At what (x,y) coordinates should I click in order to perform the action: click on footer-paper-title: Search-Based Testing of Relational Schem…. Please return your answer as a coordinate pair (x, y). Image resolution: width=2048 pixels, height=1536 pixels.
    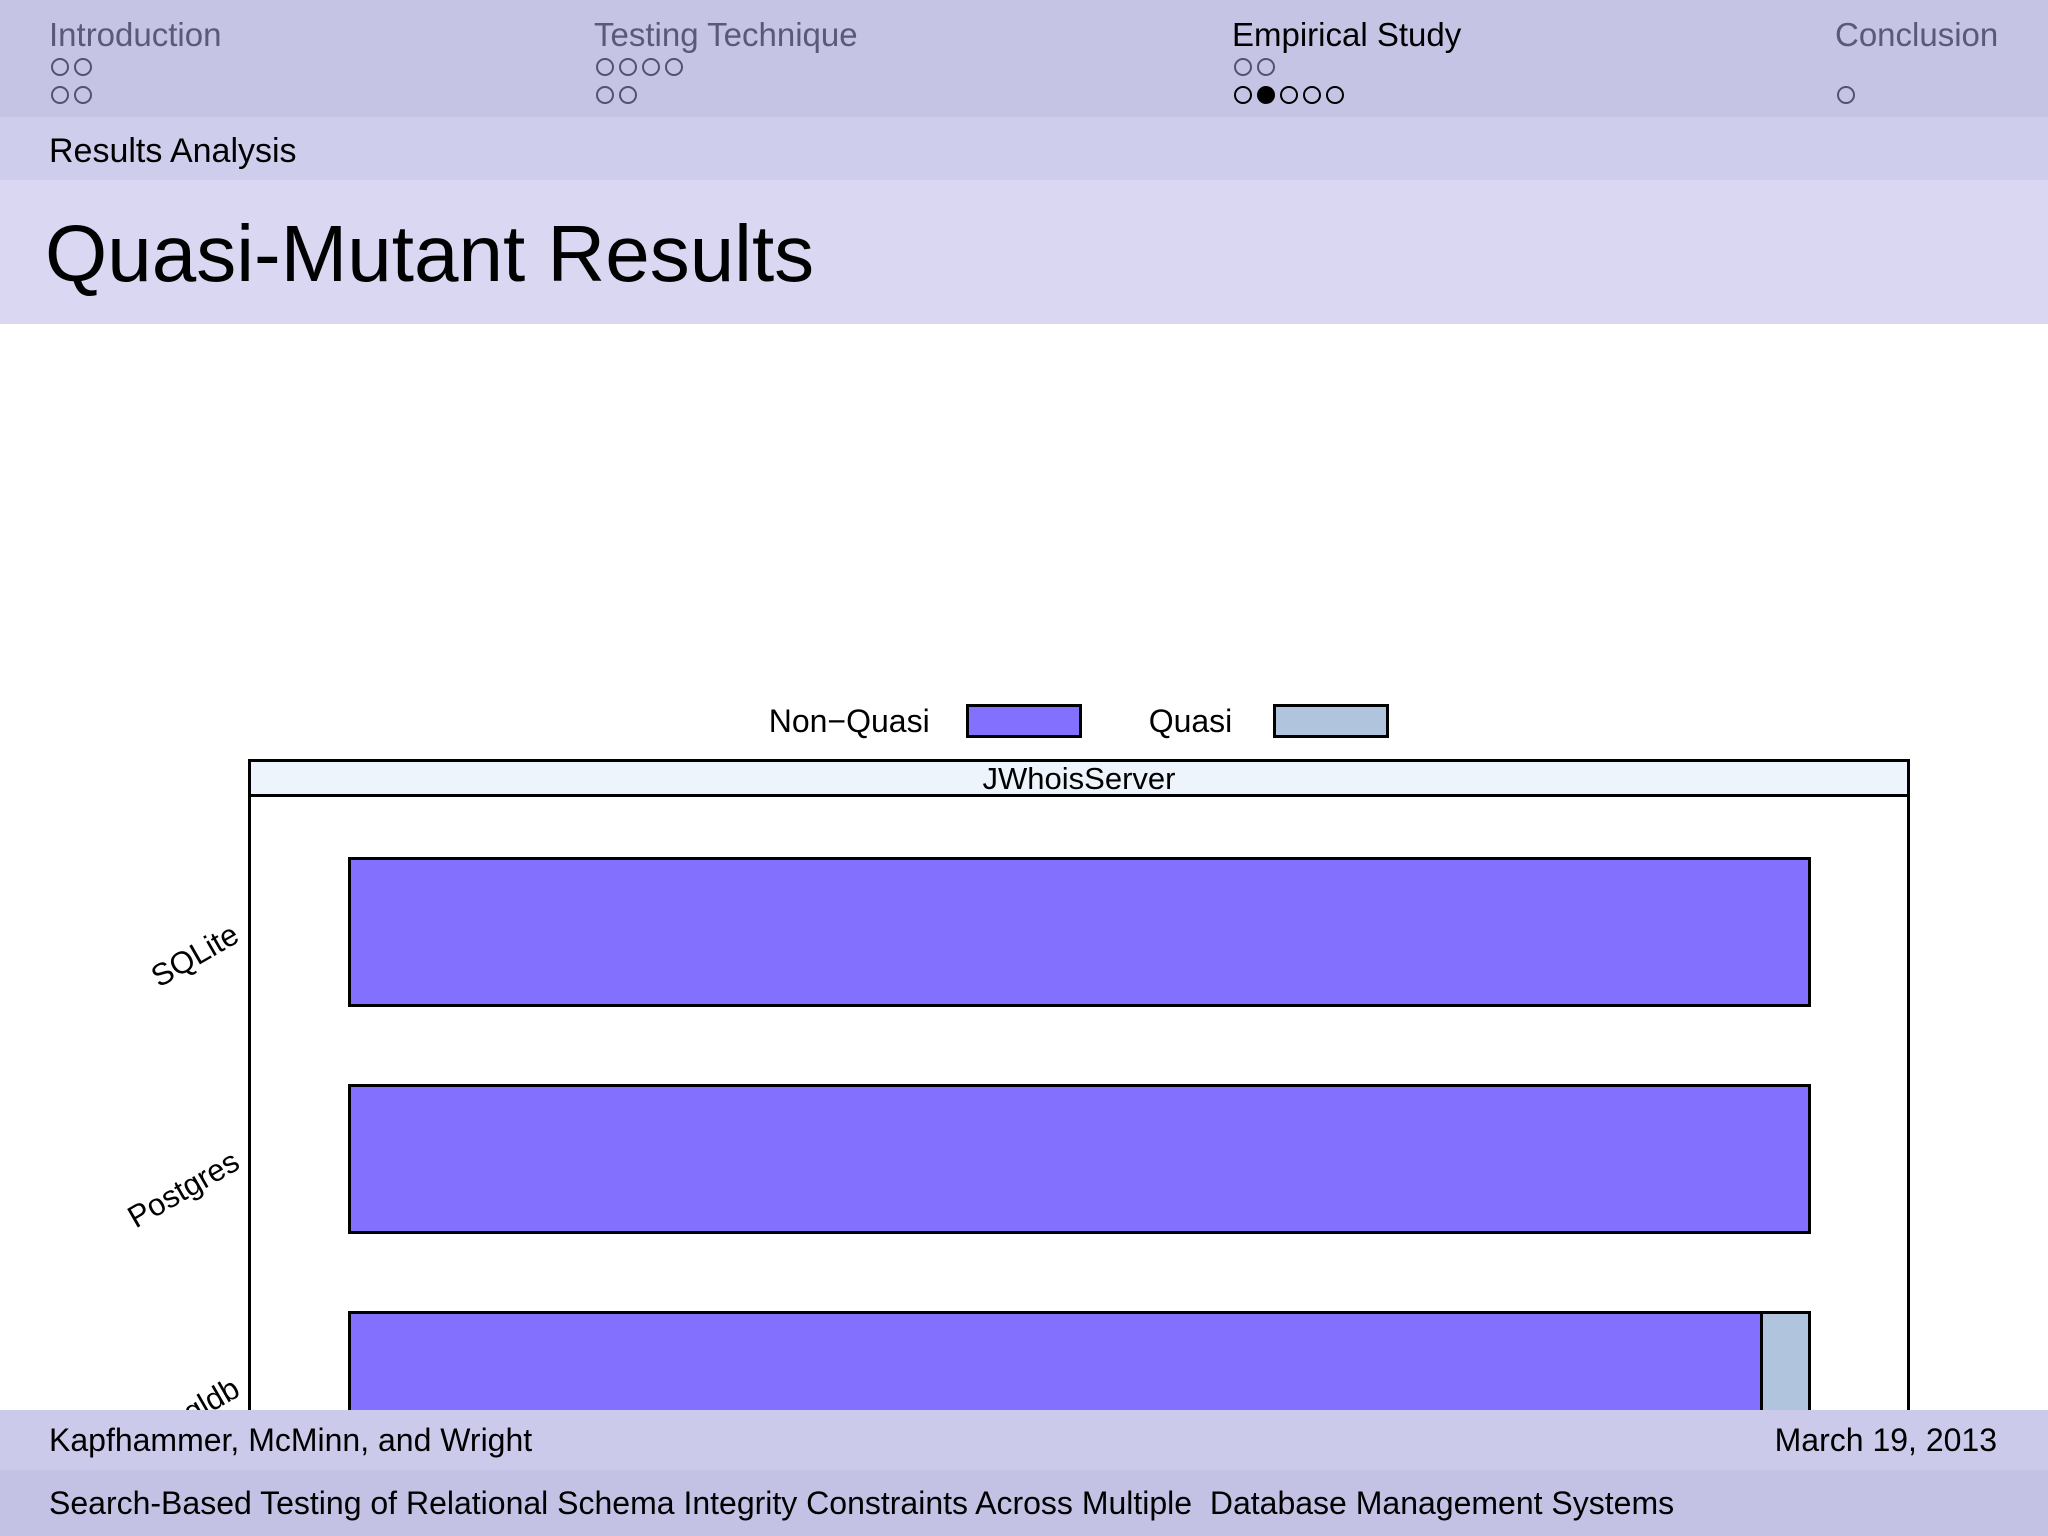
    Looking at the image, I should click on (862, 1503).